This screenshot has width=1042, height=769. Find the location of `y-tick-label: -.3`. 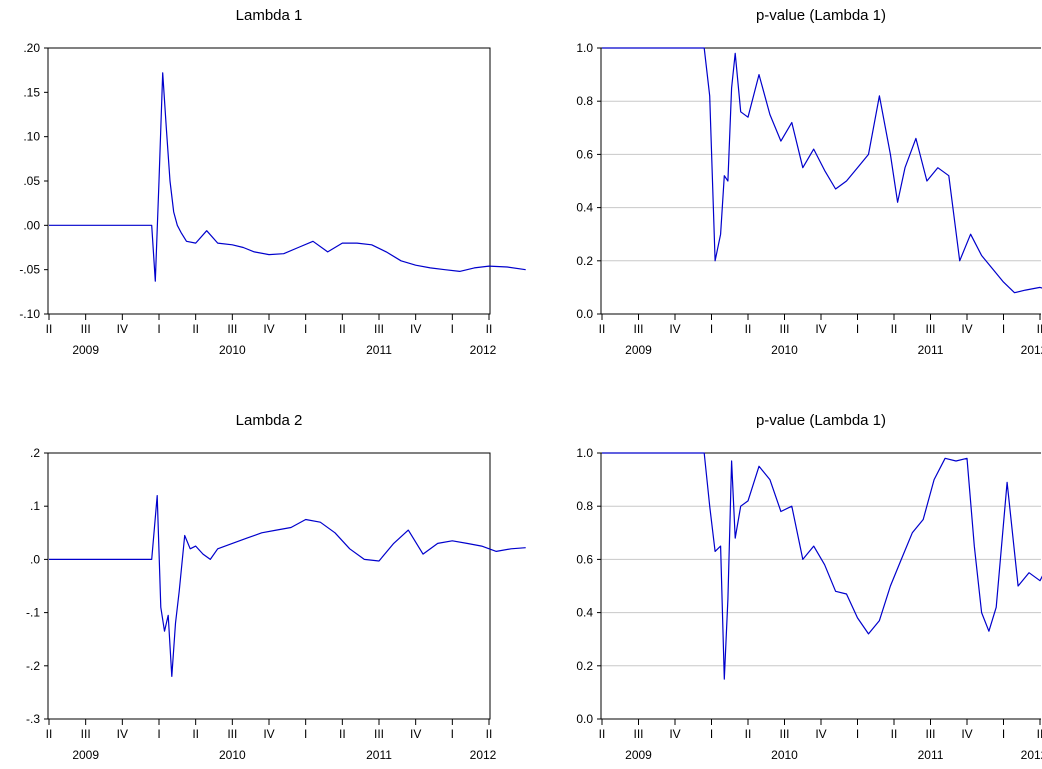

y-tick-label: -.3 is located at coordinates (33, 719).